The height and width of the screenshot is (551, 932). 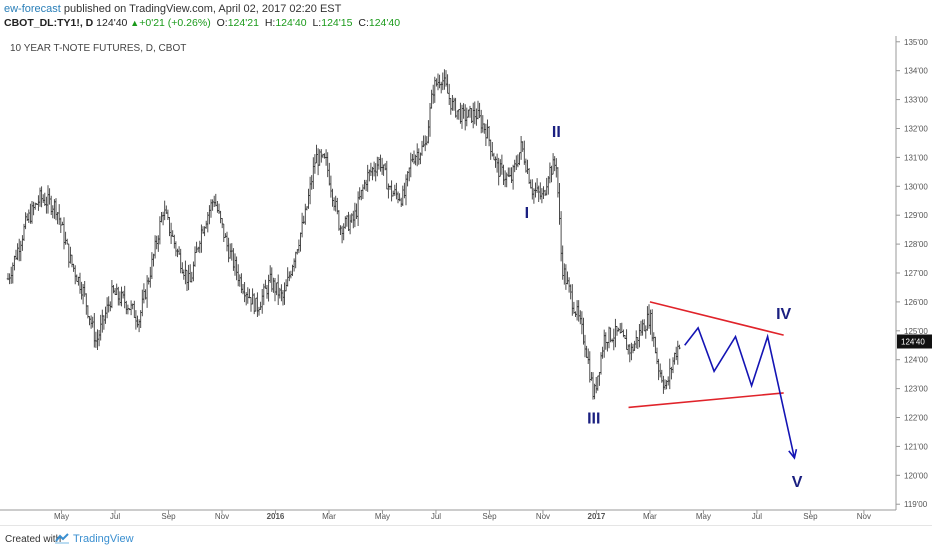 What do you see at coordinates (103, 539) in the screenshot?
I see `tradingview-brand: TradingView` at bounding box center [103, 539].